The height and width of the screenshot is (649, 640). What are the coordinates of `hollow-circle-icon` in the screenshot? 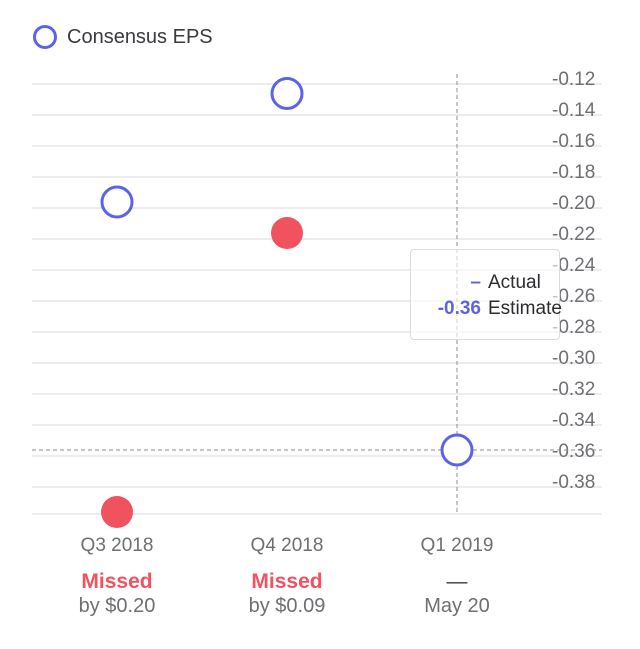 It's located at (45, 37).